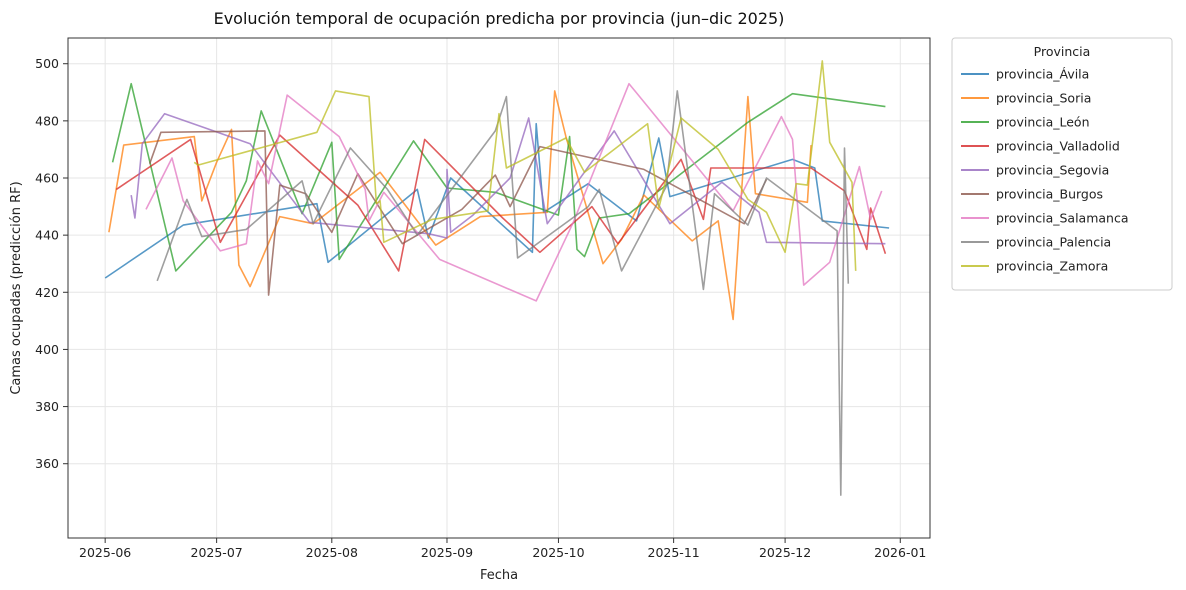 This screenshot has width=1186, height=590. Describe the element at coordinates (674, 552) in the screenshot. I see `x-tick-label: 2025-11` at that location.